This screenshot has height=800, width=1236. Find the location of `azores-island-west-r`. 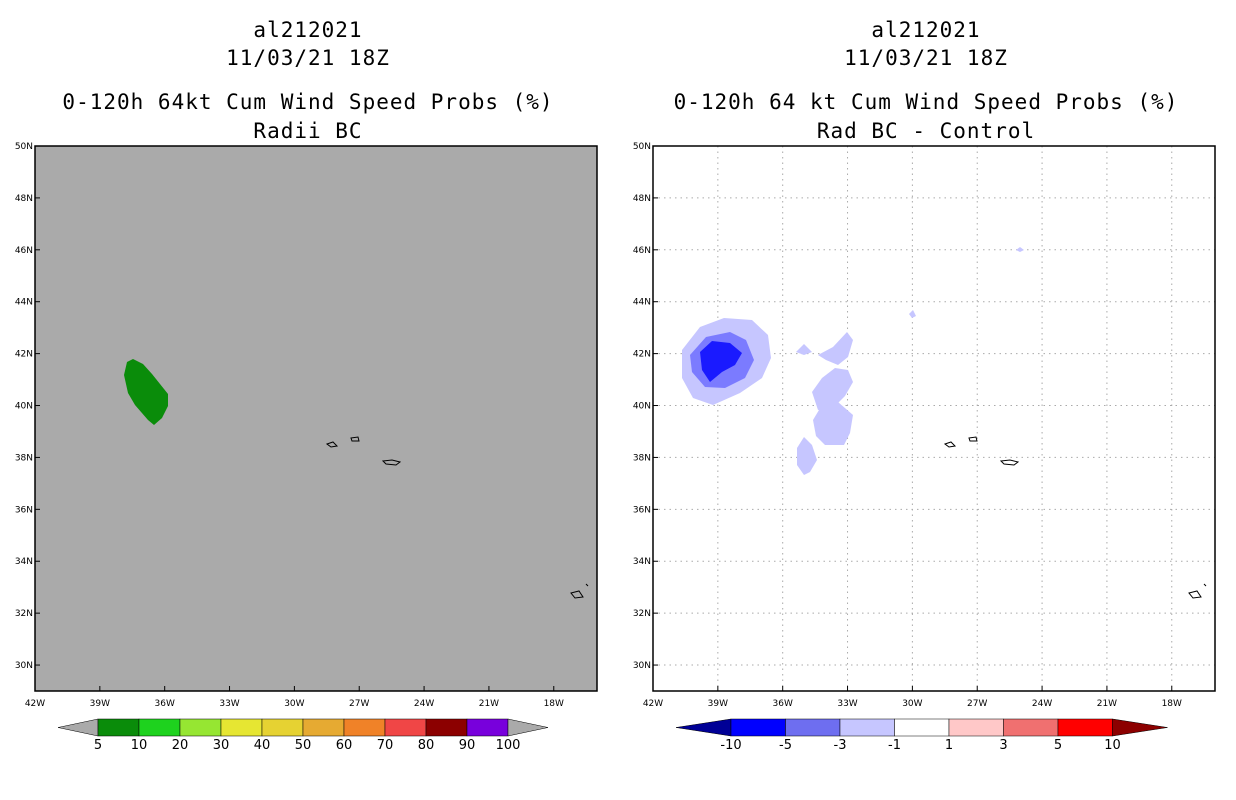

azores-island-west-r is located at coordinates (950, 444).